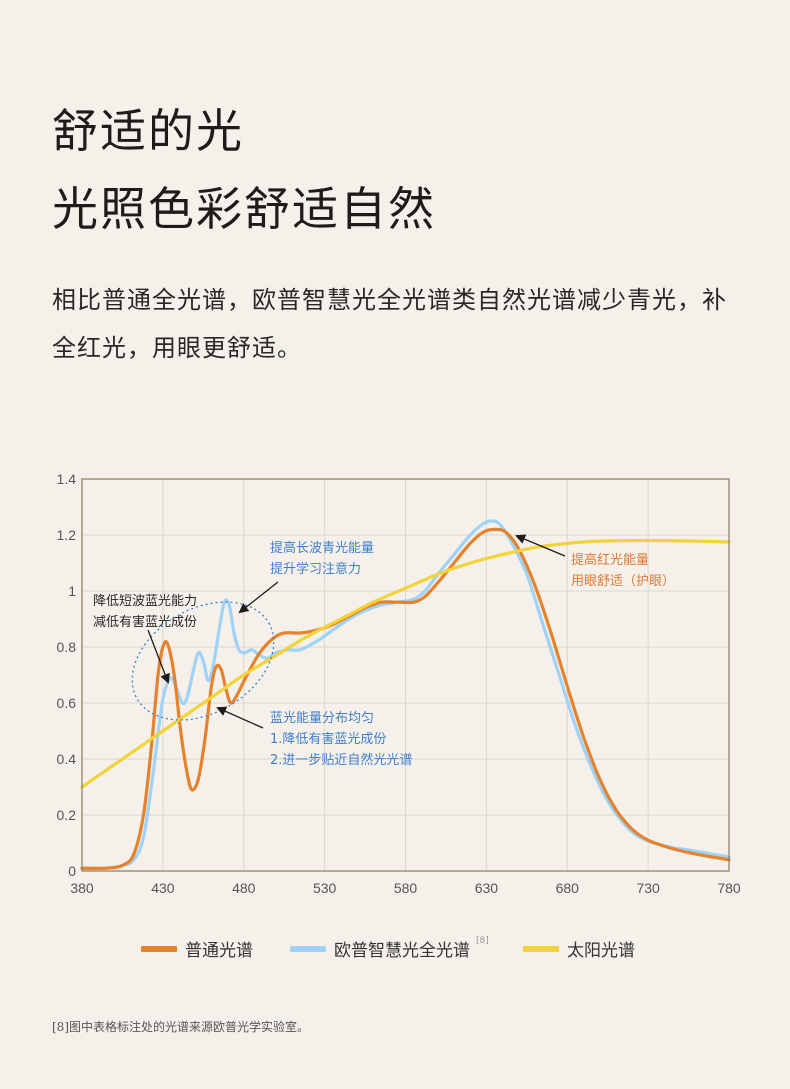 The height and width of the screenshot is (1089, 790). What do you see at coordinates (328, 739) in the screenshot?
I see `annotation-uniform-line2: 1.降低有害蓝光成份` at bounding box center [328, 739].